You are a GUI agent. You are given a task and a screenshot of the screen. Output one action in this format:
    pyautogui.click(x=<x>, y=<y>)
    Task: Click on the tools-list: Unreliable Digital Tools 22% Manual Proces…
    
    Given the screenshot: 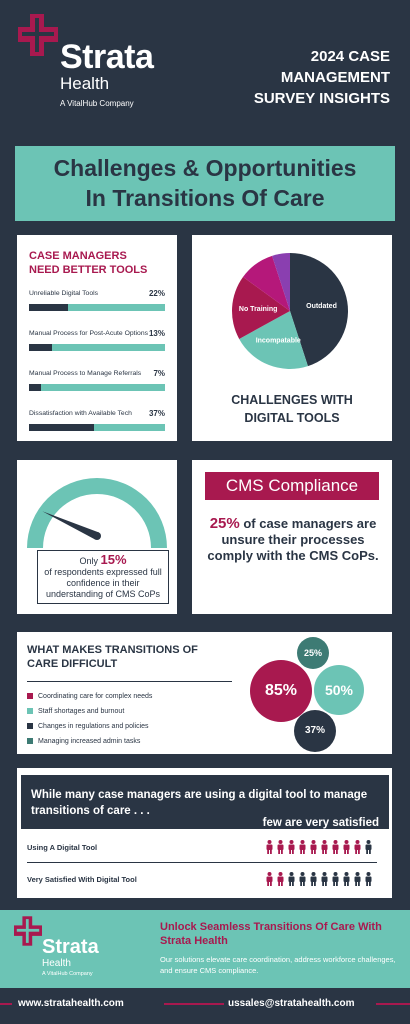 What is the action you would take?
    pyautogui.click(x=97, y=359)
    